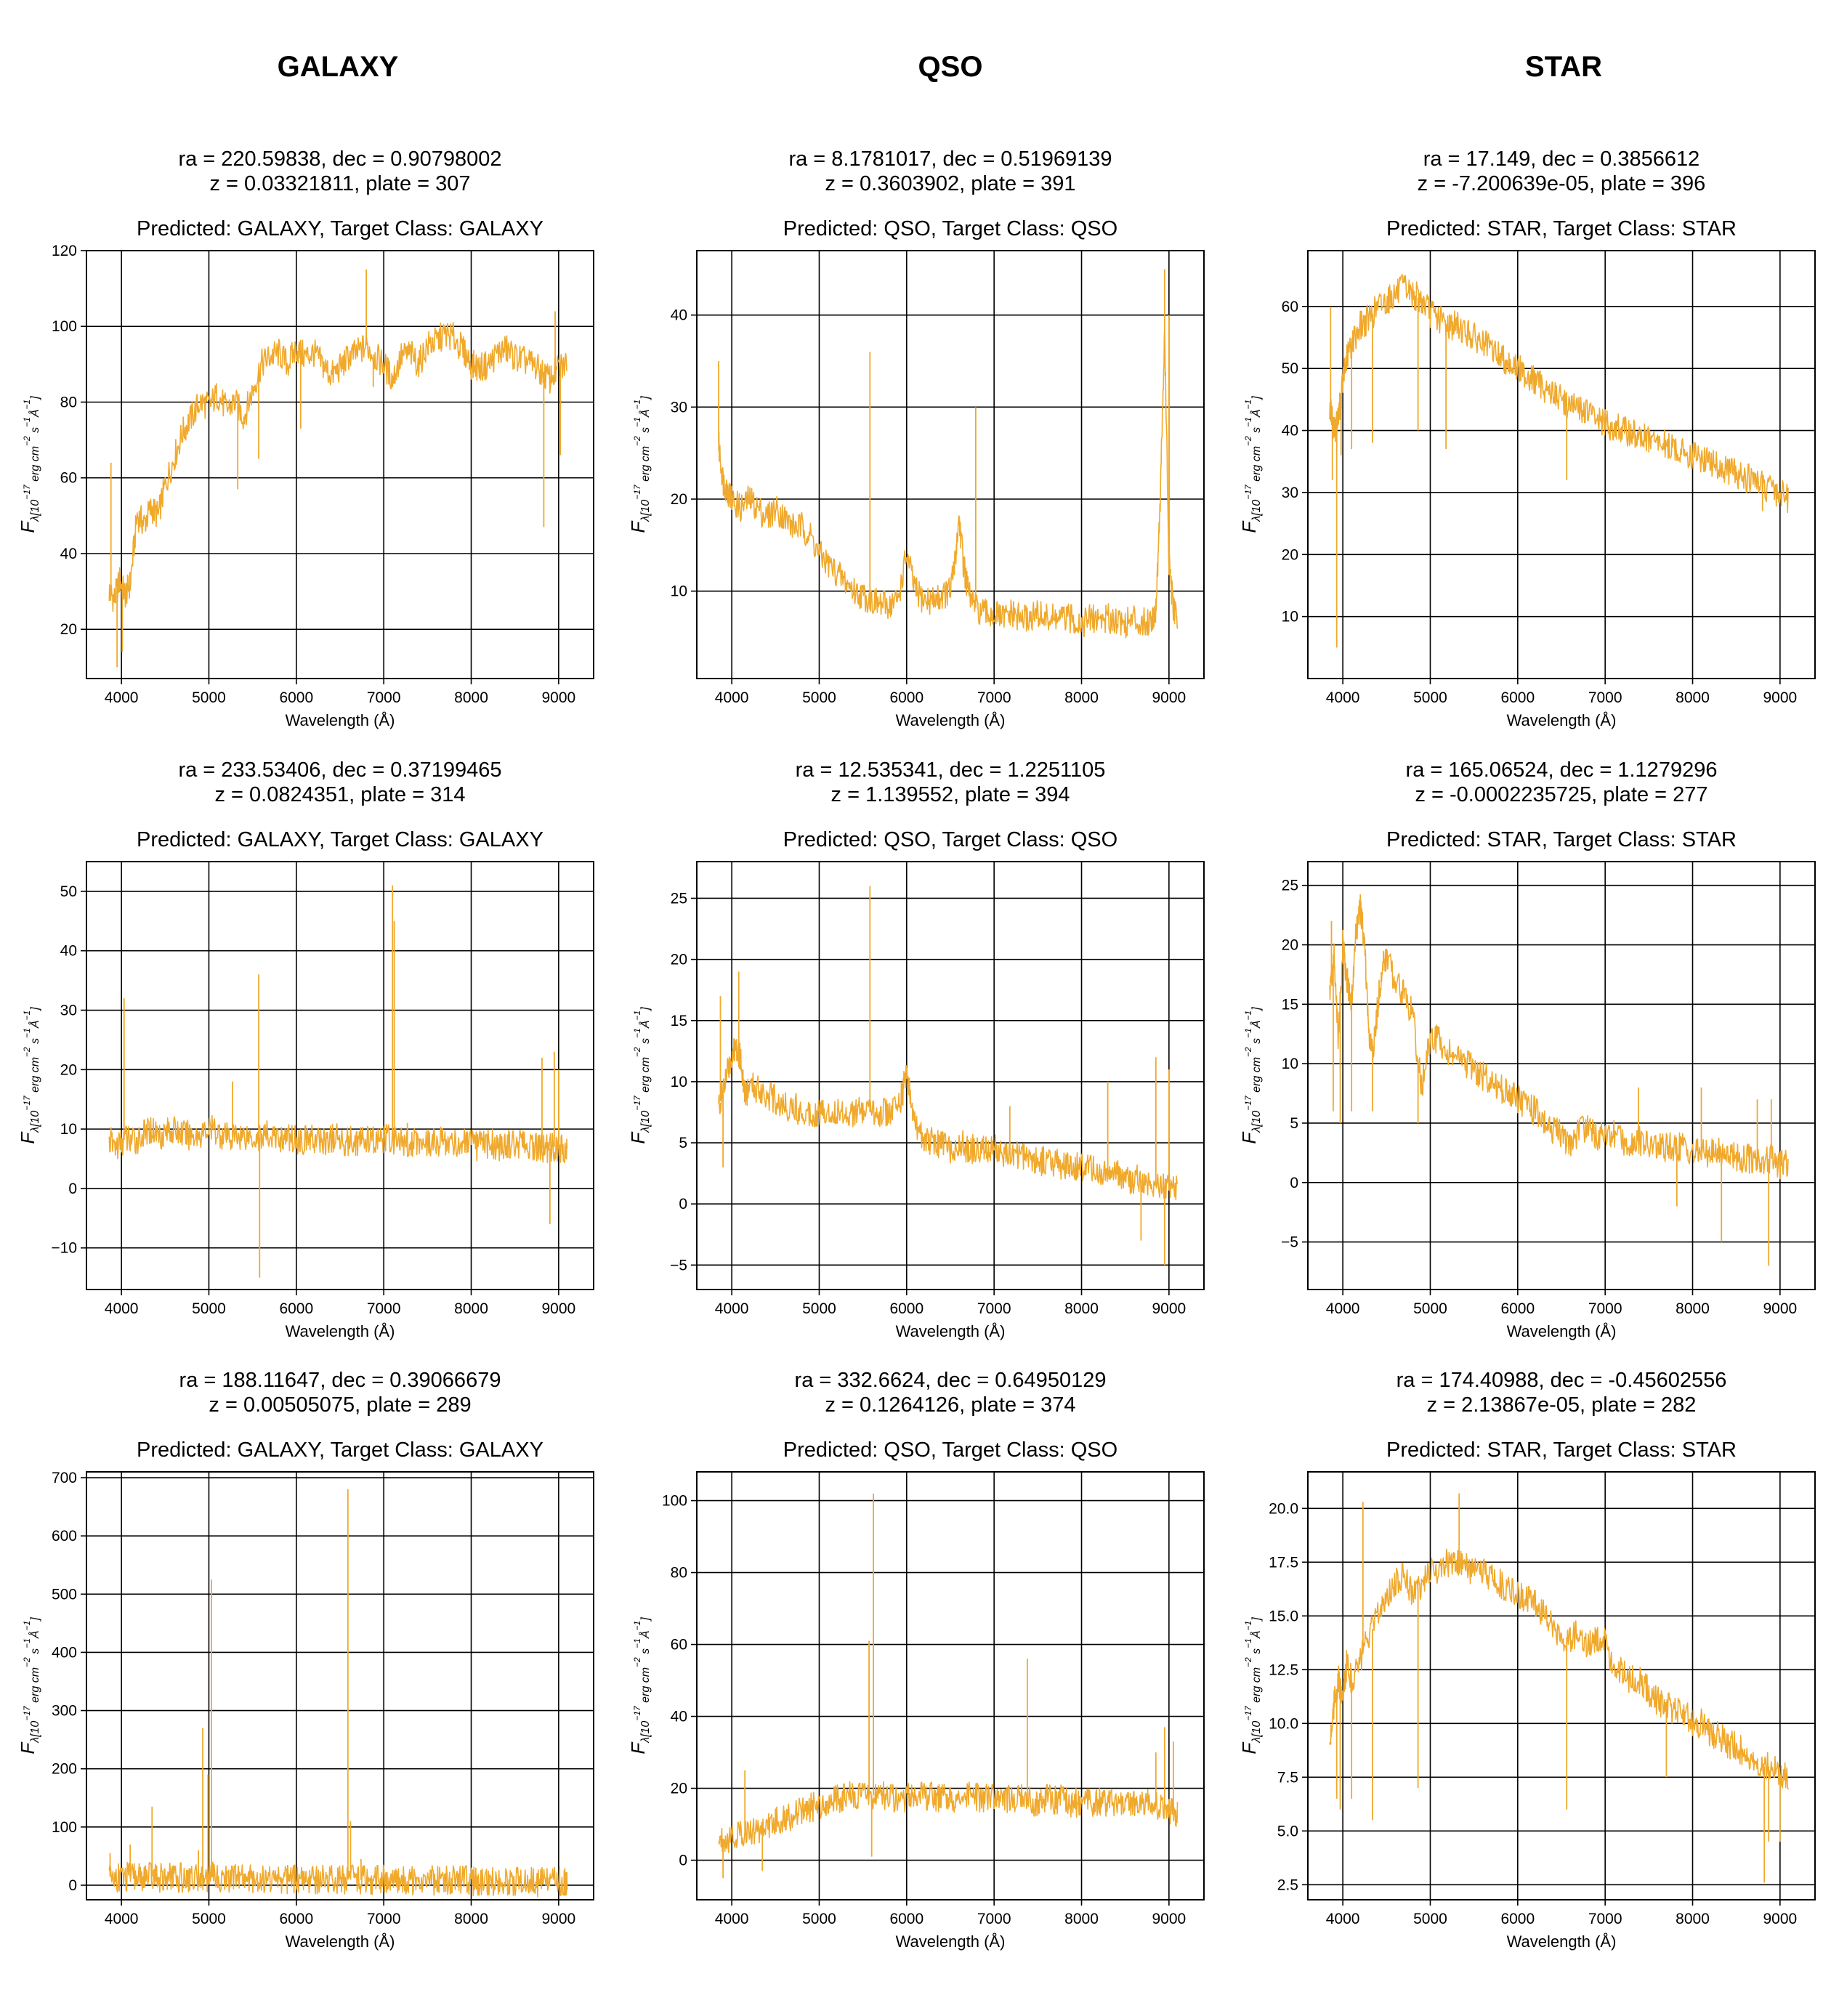 The image size is (1831, 2016). Describe the element at coordinates (951, 183) in the screenshot. I see `redshift-plate-label: z = 0.3603902, plate = 391` at that location.